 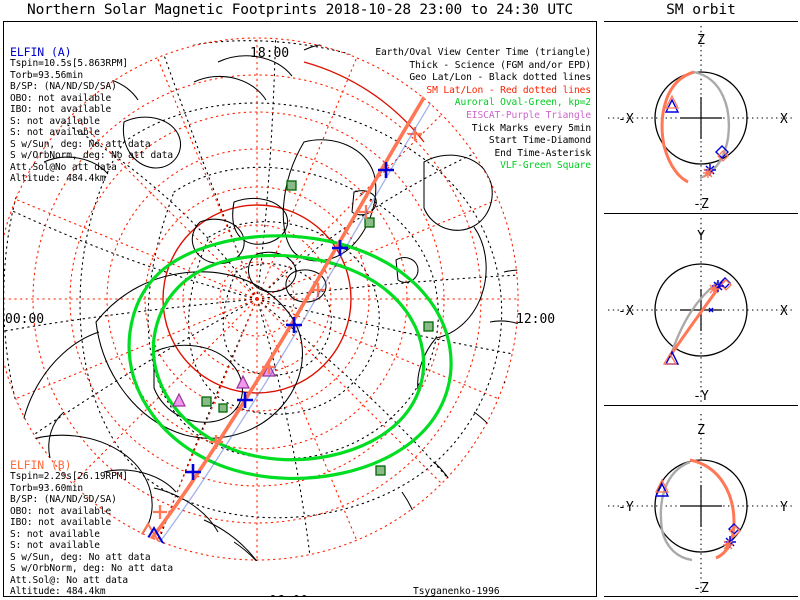 I want to click on legend-item-7: Start Time-Diamond, so click(x=539, y=141).